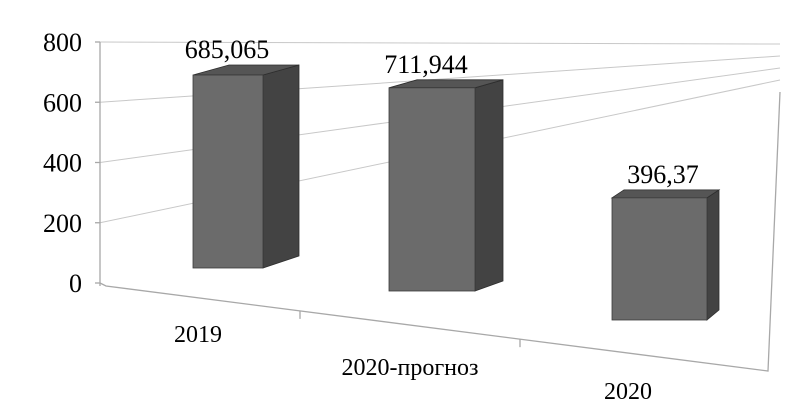 This screenshot has height=403, width=803. What do you see at coordinates (665, 194) in the screenshot?
I see `bar-top-face` at bounding box center [665, 194].